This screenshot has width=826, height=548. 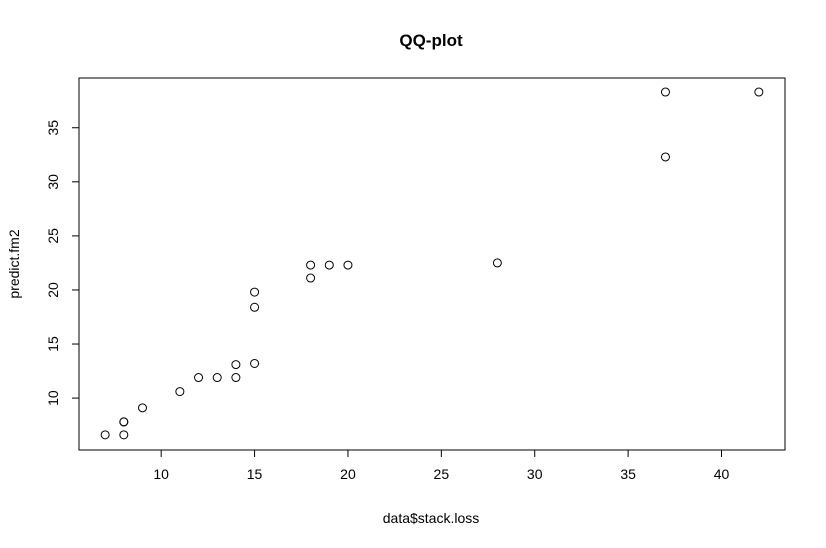 What do you see at coordinates (62, 263) in the screenshot?
I see `y-axis: 10 15 20 25 30 35` at bounding box center [62, 263].